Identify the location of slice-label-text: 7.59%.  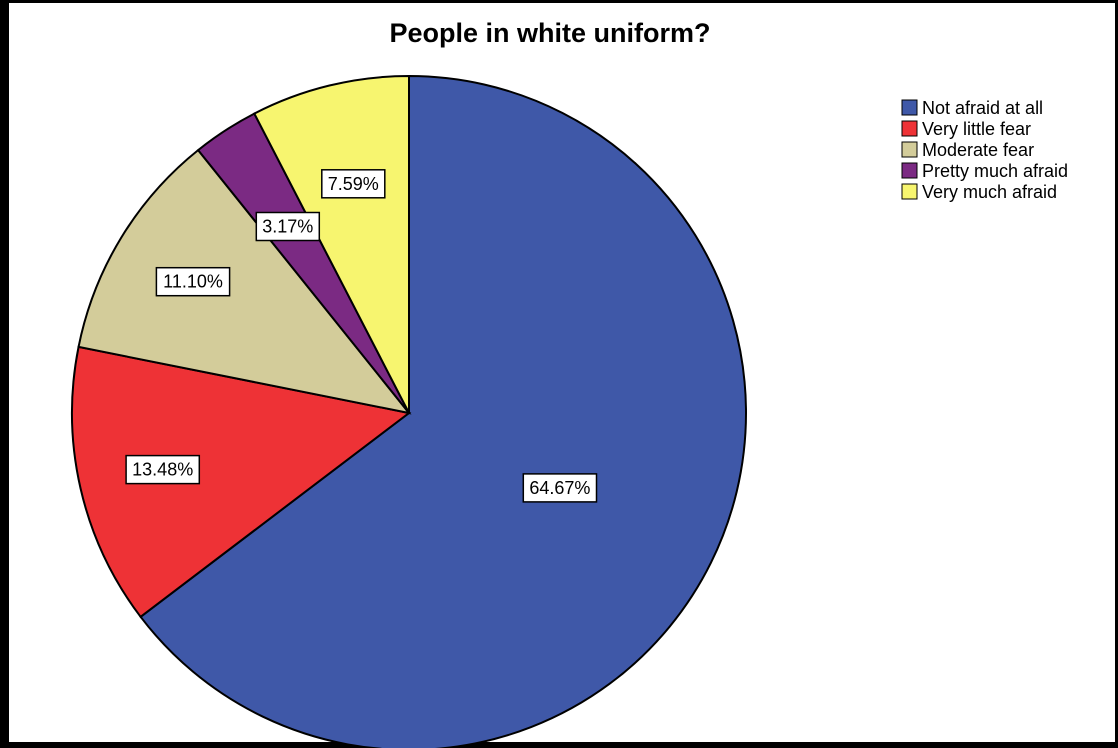
(353, 184).